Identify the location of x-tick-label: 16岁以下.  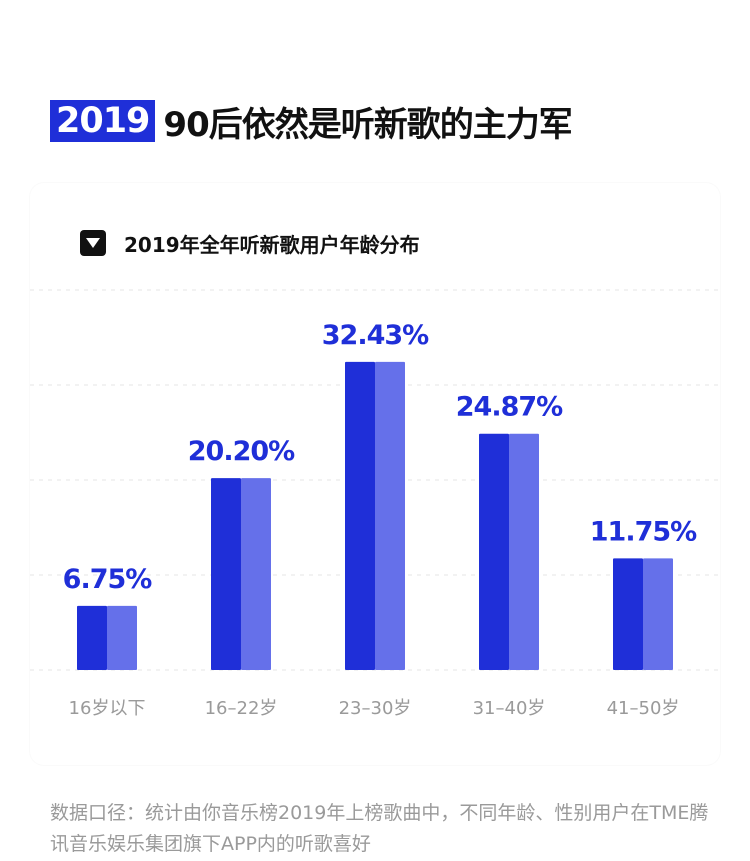
(107, 708).